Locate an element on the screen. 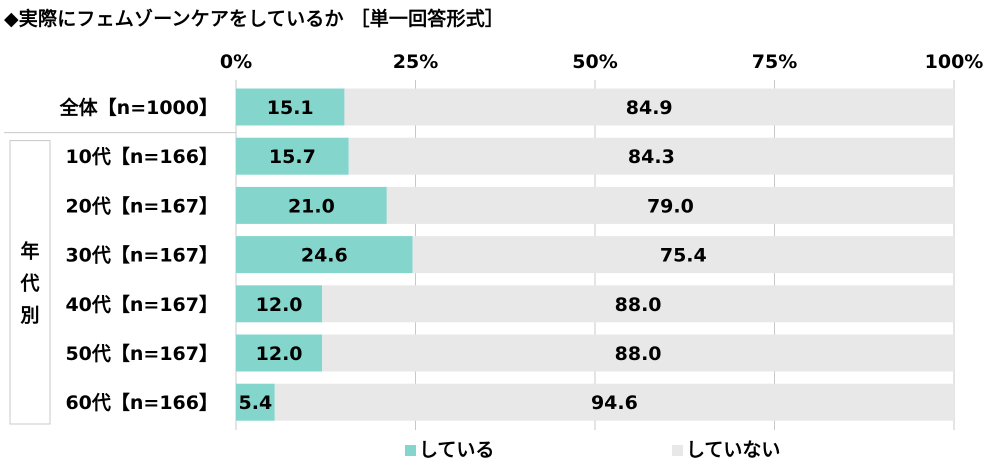 This screenshot has height=471, width=1000. category-label: 50代【n=167】 is located at coordinates (141, 353).